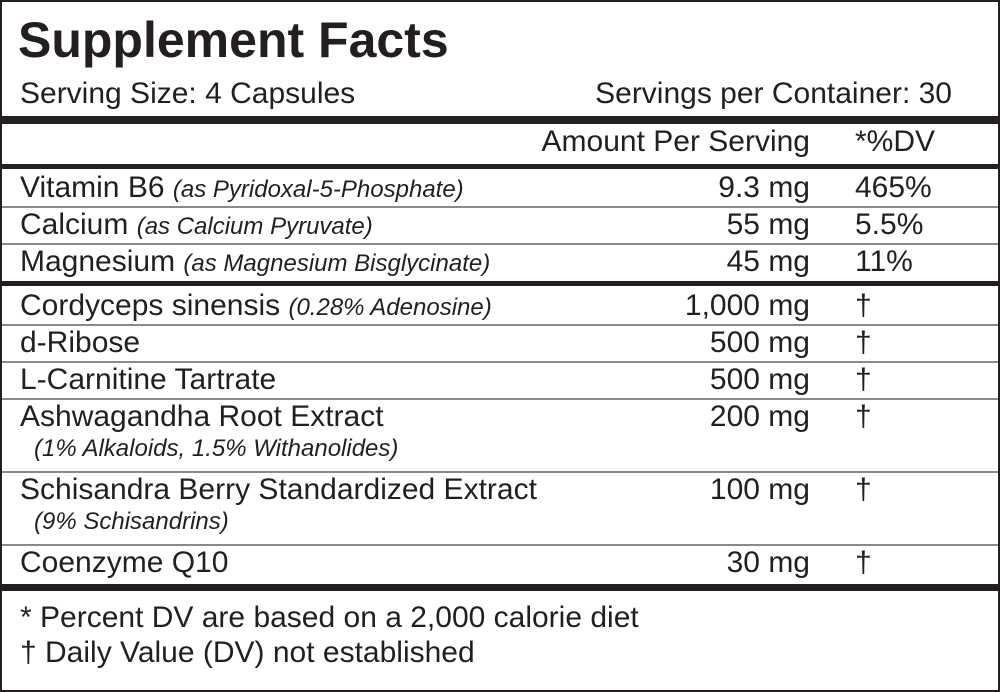 This screenshot has width=1000, height=692. I want to click on nutrient-name: Vitamin B6 (as Pyridoxal-5-Phosphate), so click(242, 189).